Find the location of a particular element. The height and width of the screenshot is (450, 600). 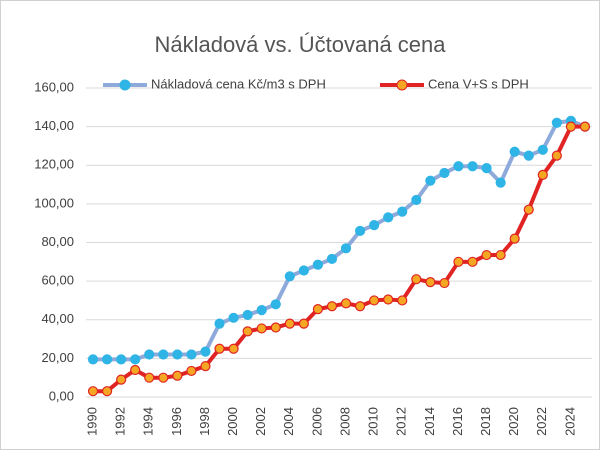

legend-label: Nákladová cena Kč/m3 s DPH is located at coordinates (238, 83).